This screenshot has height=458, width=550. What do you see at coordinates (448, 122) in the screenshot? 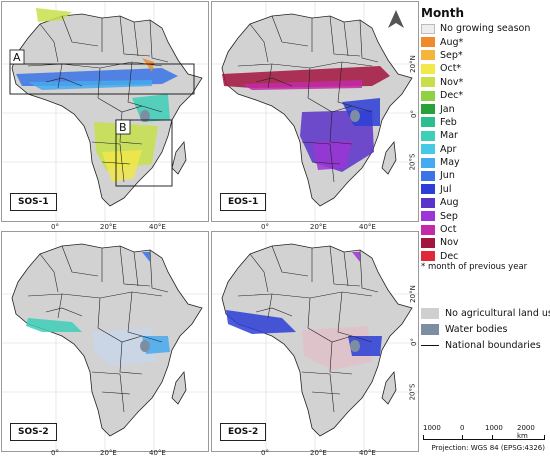
I see `legend-label: Feb` at bounding box center [448, 122].